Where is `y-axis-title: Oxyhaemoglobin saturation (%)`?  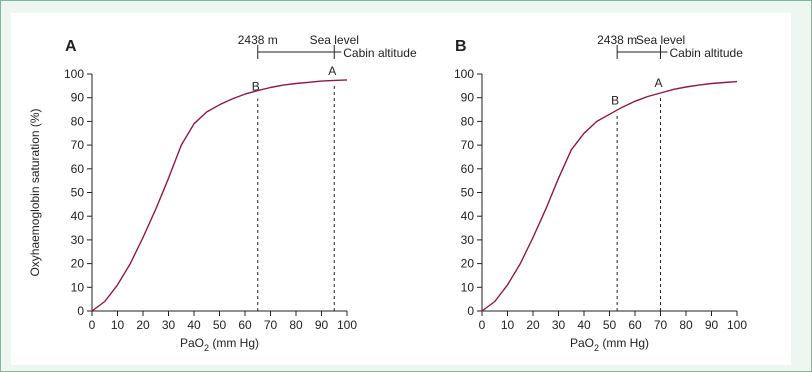 y-axis-title: Oxyhaemoglobin saturation (%) is located at coordinates (35, 192).